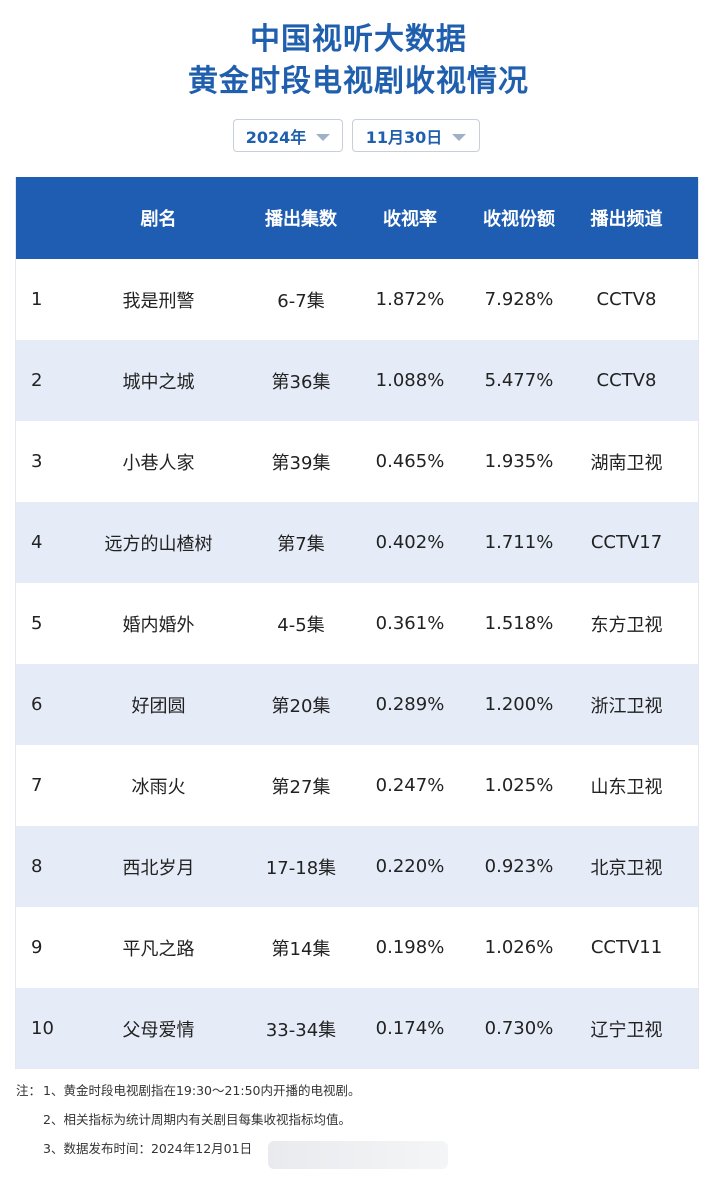  Describe the element at coordinates (301, 1030) in the screenshot. I see `episodes-cell: 33-34集` at that location.